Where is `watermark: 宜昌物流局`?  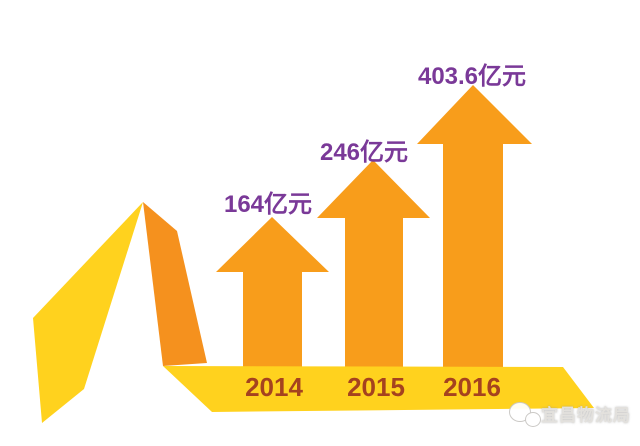
watermark: 宜昌物流局 is located at coordinates (567, 413).